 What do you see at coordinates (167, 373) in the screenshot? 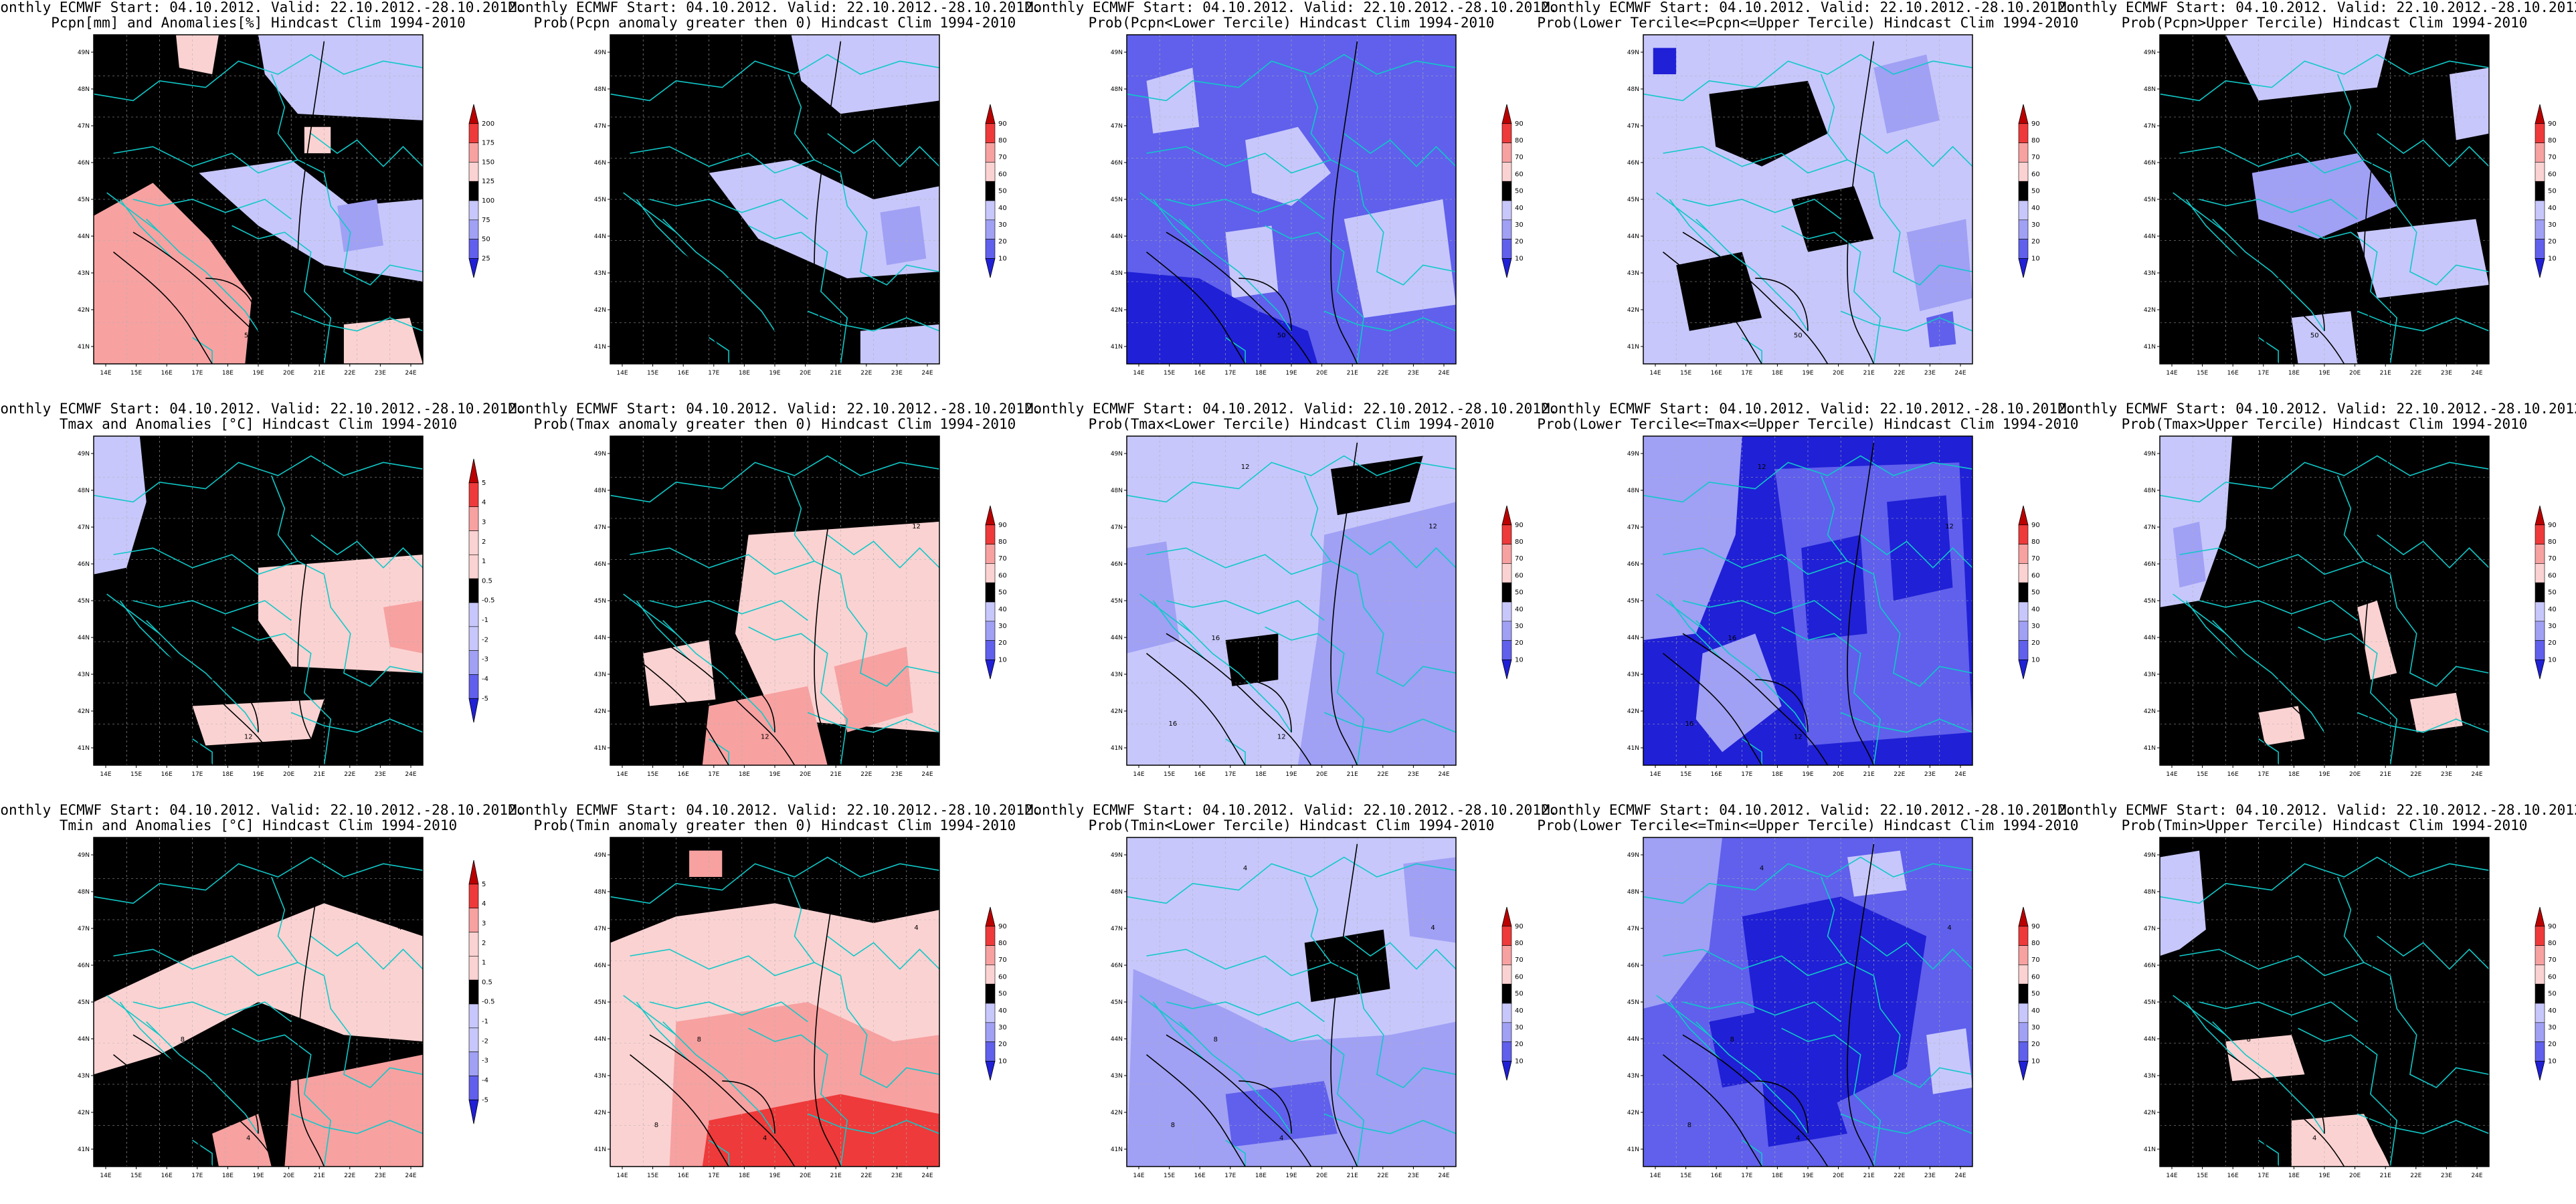
I see `lon-tick-label: 16E` at bounding box center [167, 373].